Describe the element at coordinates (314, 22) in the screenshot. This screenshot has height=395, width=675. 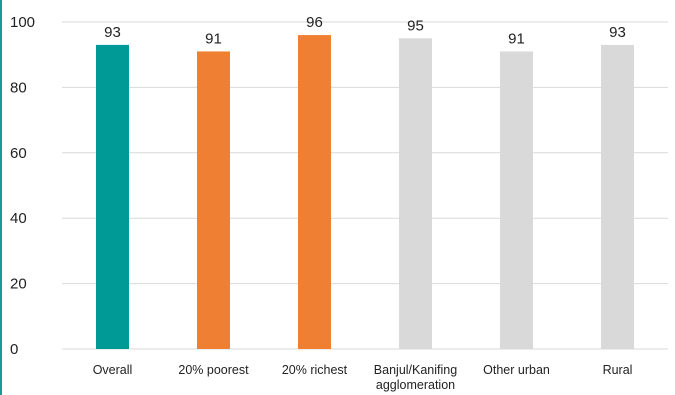
I see `data-label: 96` at that location.